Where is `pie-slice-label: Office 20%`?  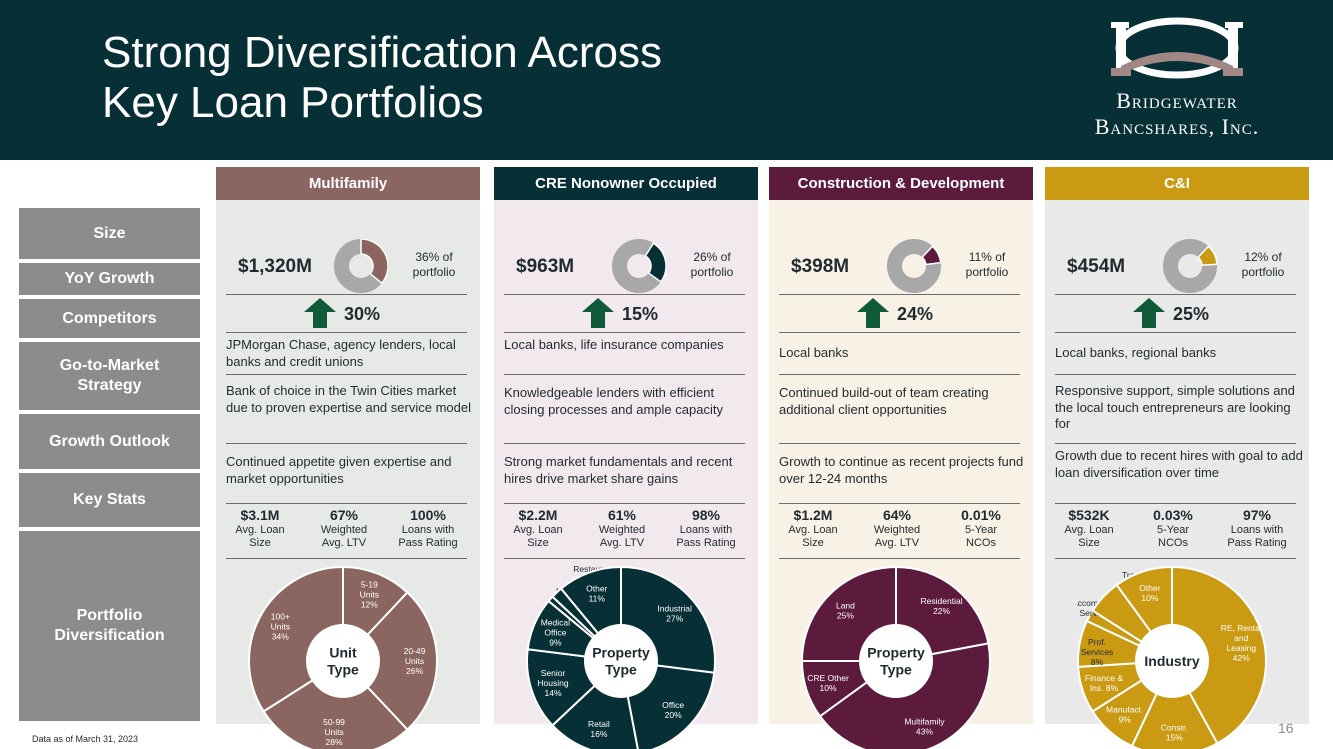
pie-slice-label: Office 20% is located at coordinates (673, 710).